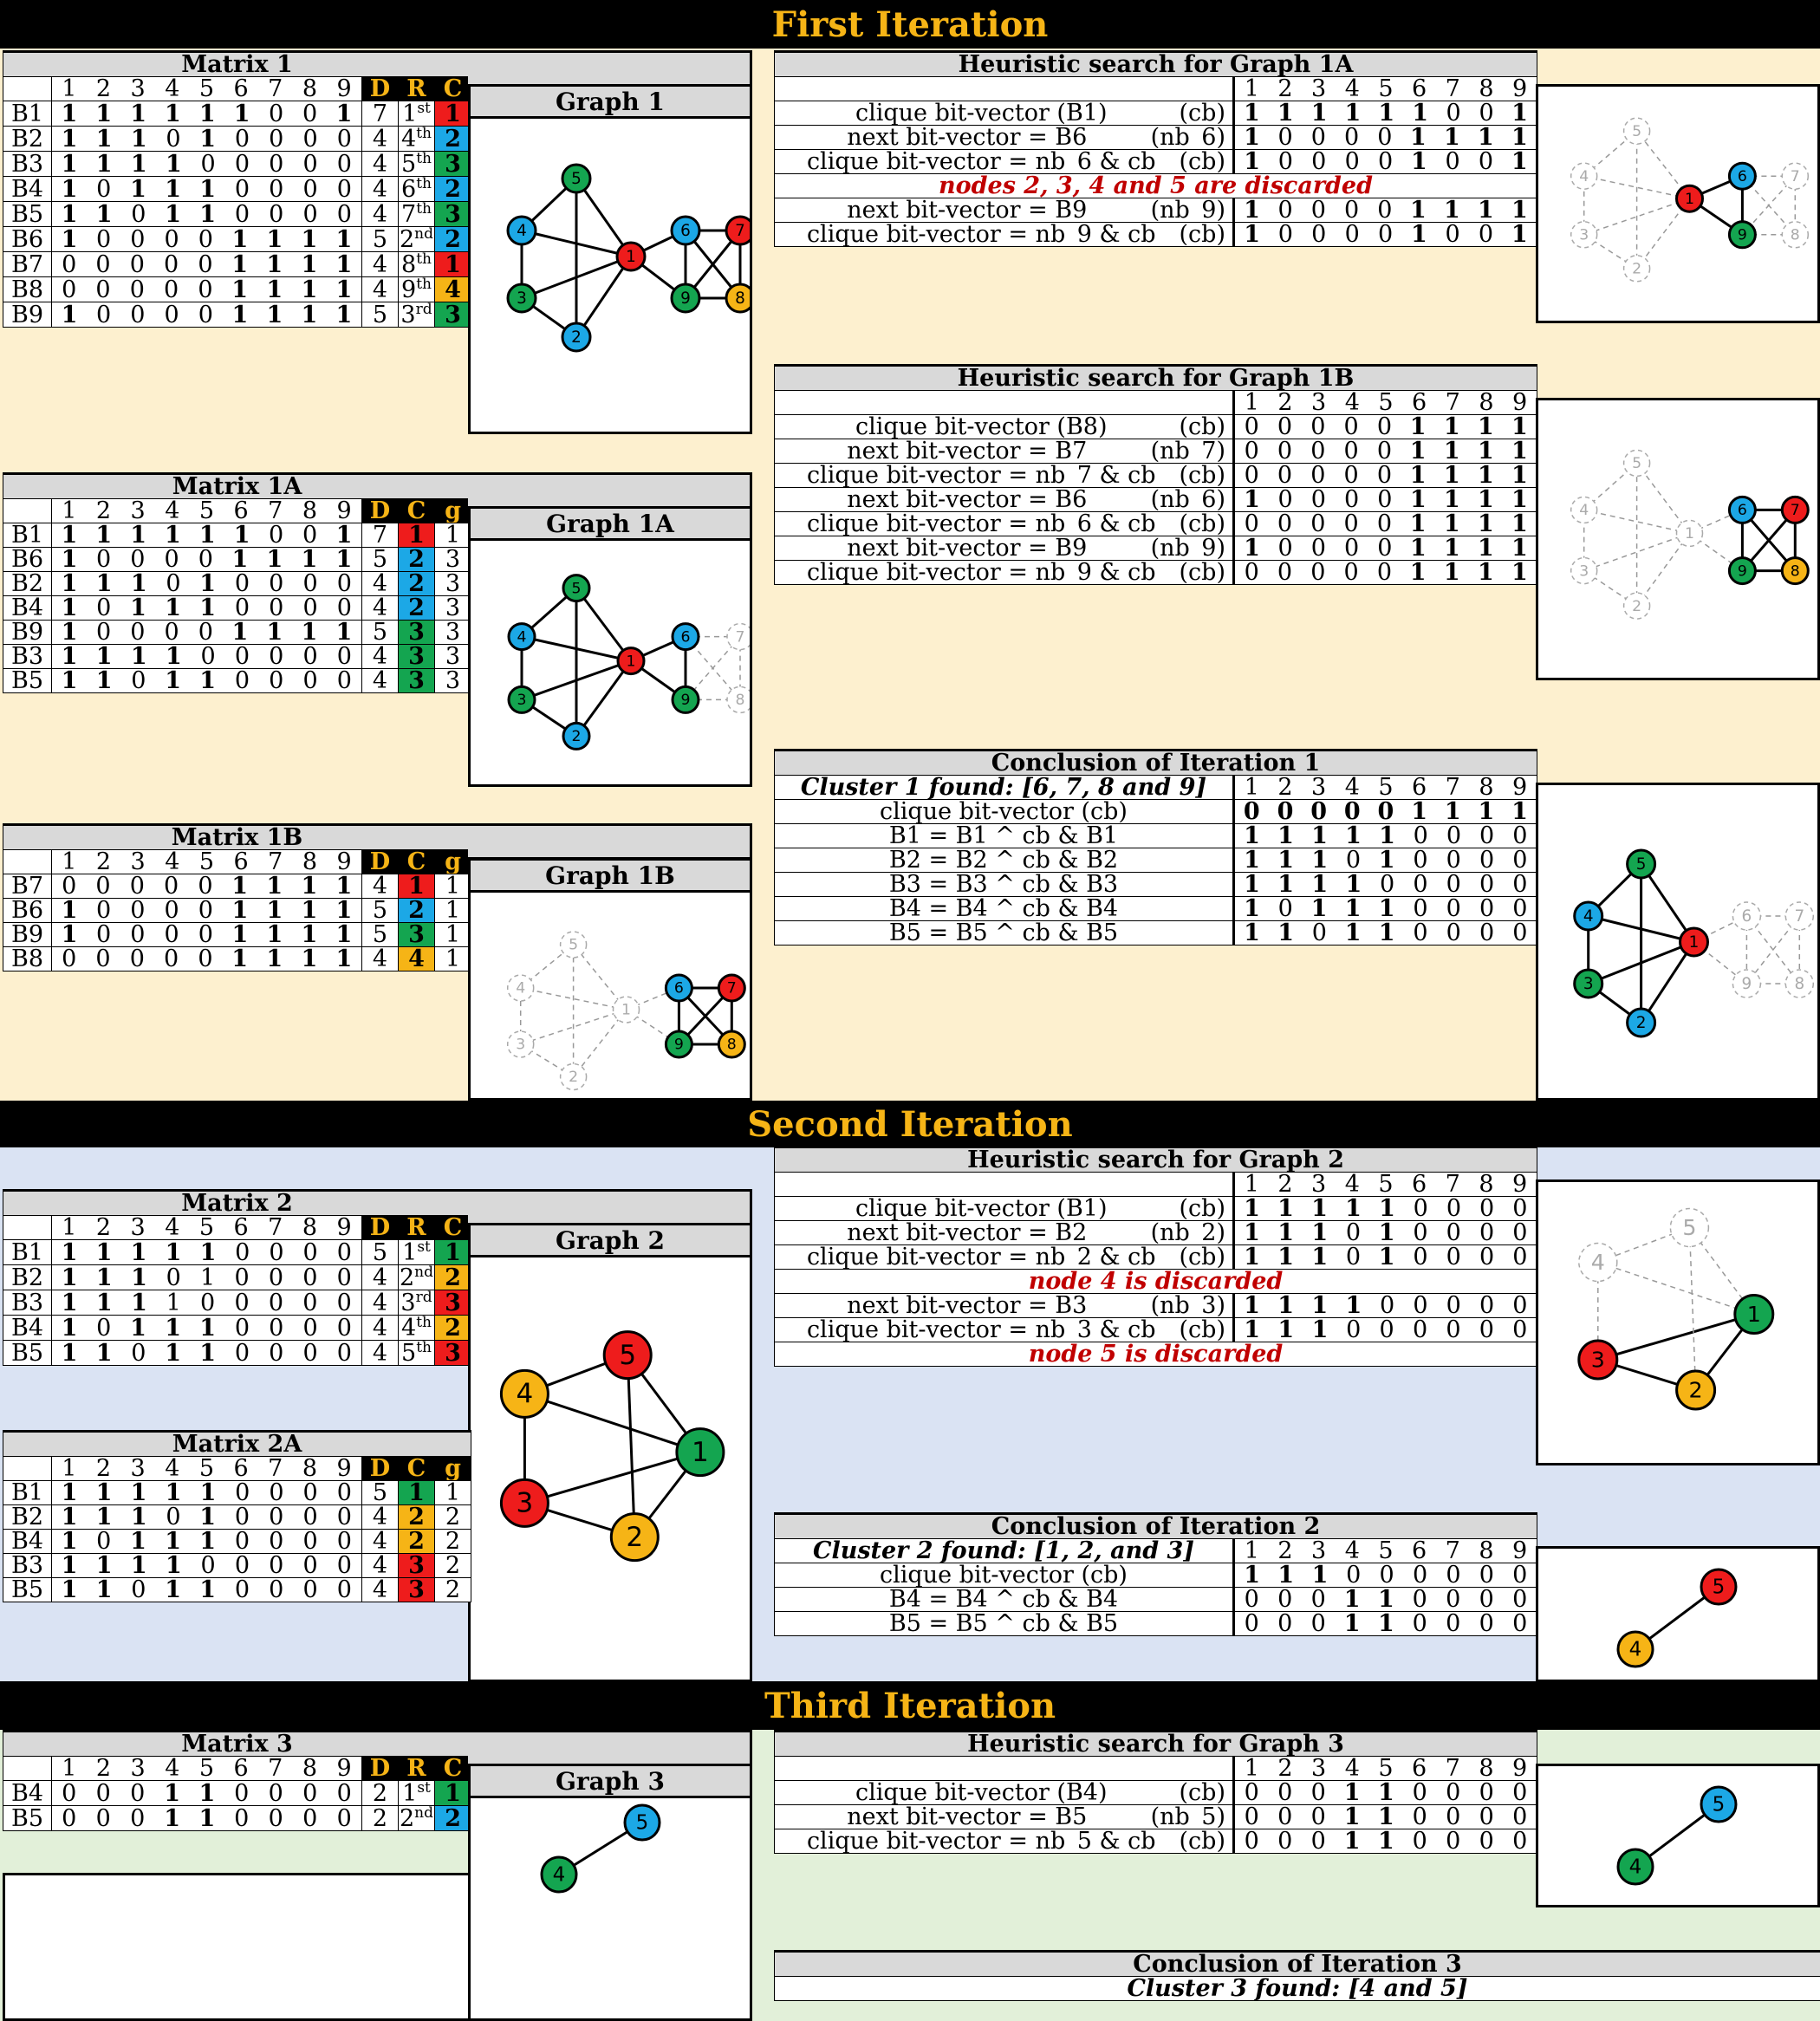 The width and height of the screenshot is (1820, 2021). What do you see at coordinates (409, 289) in the screenshot?
I see `rank-value: 9` at bounding box center [409, 289].